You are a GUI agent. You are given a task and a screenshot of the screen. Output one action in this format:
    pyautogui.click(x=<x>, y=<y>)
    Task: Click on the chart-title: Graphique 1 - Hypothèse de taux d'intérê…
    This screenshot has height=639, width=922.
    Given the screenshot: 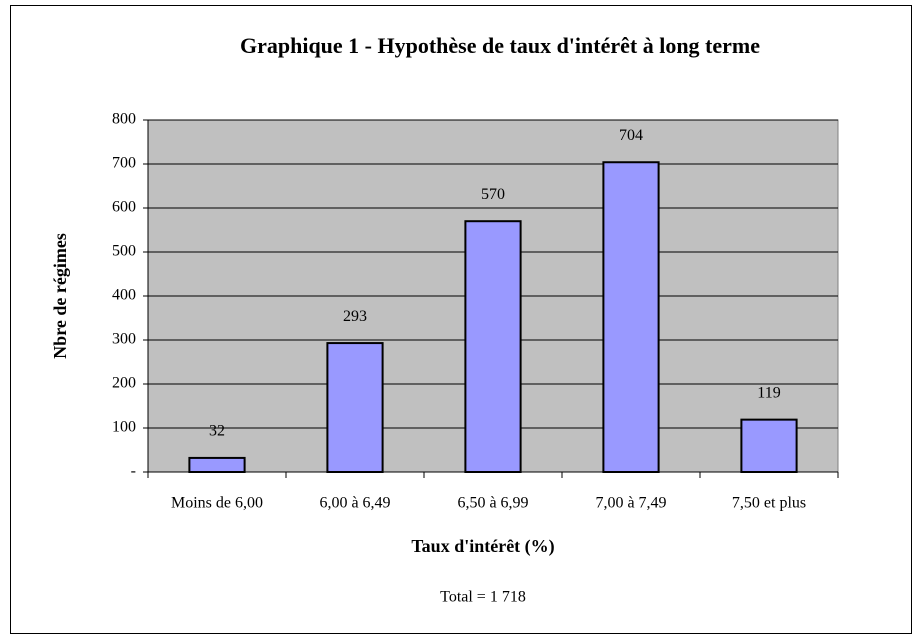 What is the action you would take?
    pyautogui.click(x=500, y=45)
    